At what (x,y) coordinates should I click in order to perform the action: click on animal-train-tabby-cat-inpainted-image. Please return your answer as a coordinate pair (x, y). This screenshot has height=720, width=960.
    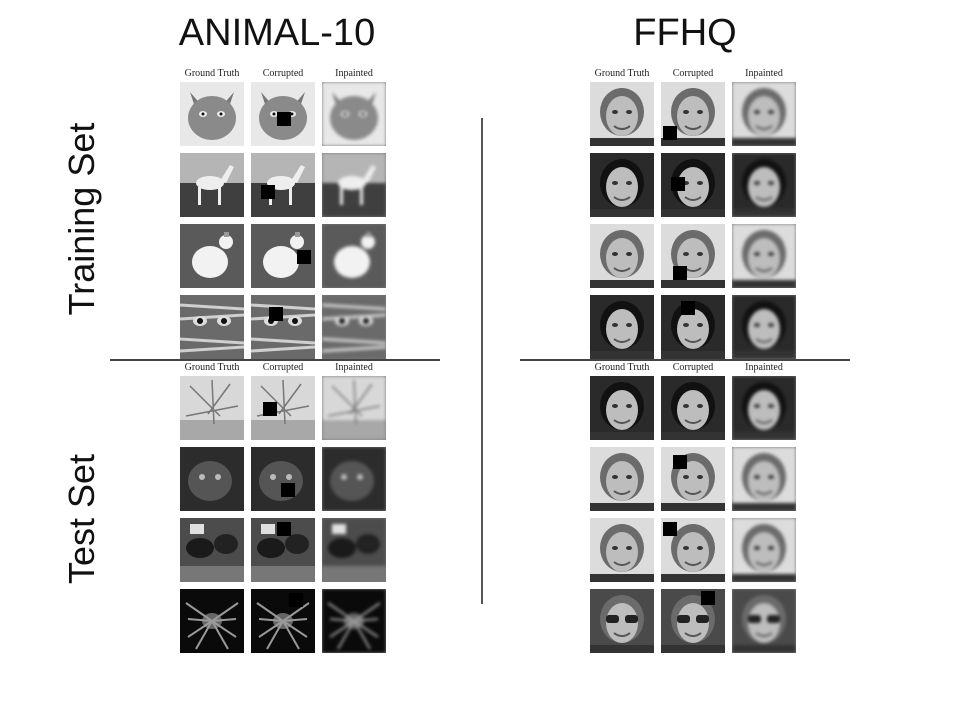
    Looking at the image, I should click on (354, 327).